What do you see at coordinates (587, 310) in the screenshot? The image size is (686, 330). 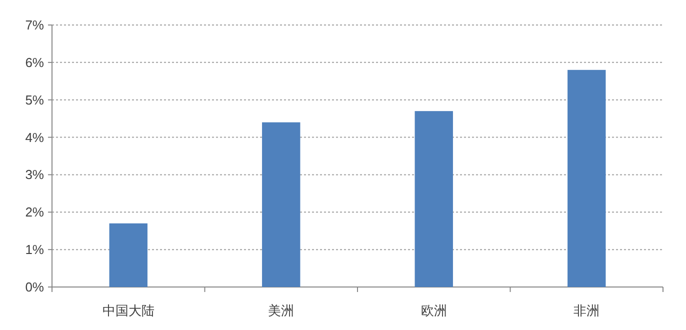 I see `x-tick-label: 非洲` at bounding box center [587, 310].